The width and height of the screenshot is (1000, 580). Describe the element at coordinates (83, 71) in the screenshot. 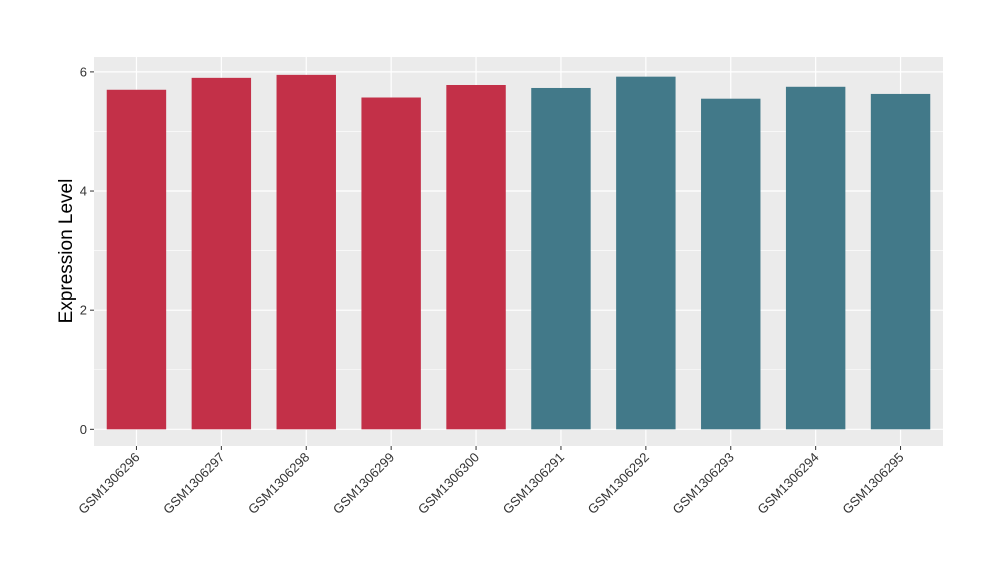

I see `y-tick-label: 6` at that location.